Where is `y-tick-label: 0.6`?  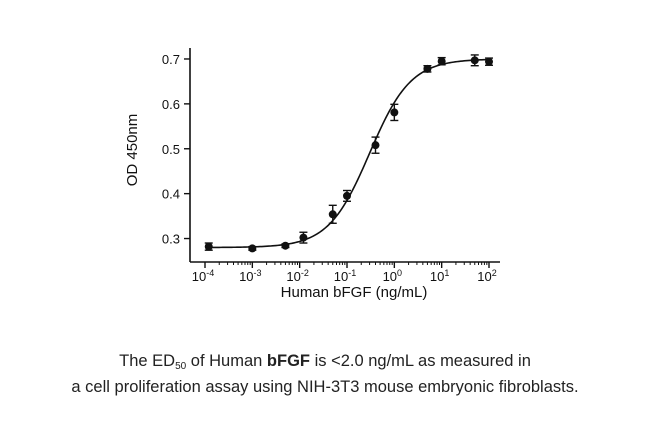
y-tick-label: 0.6 is located at coordinates (171, 104).